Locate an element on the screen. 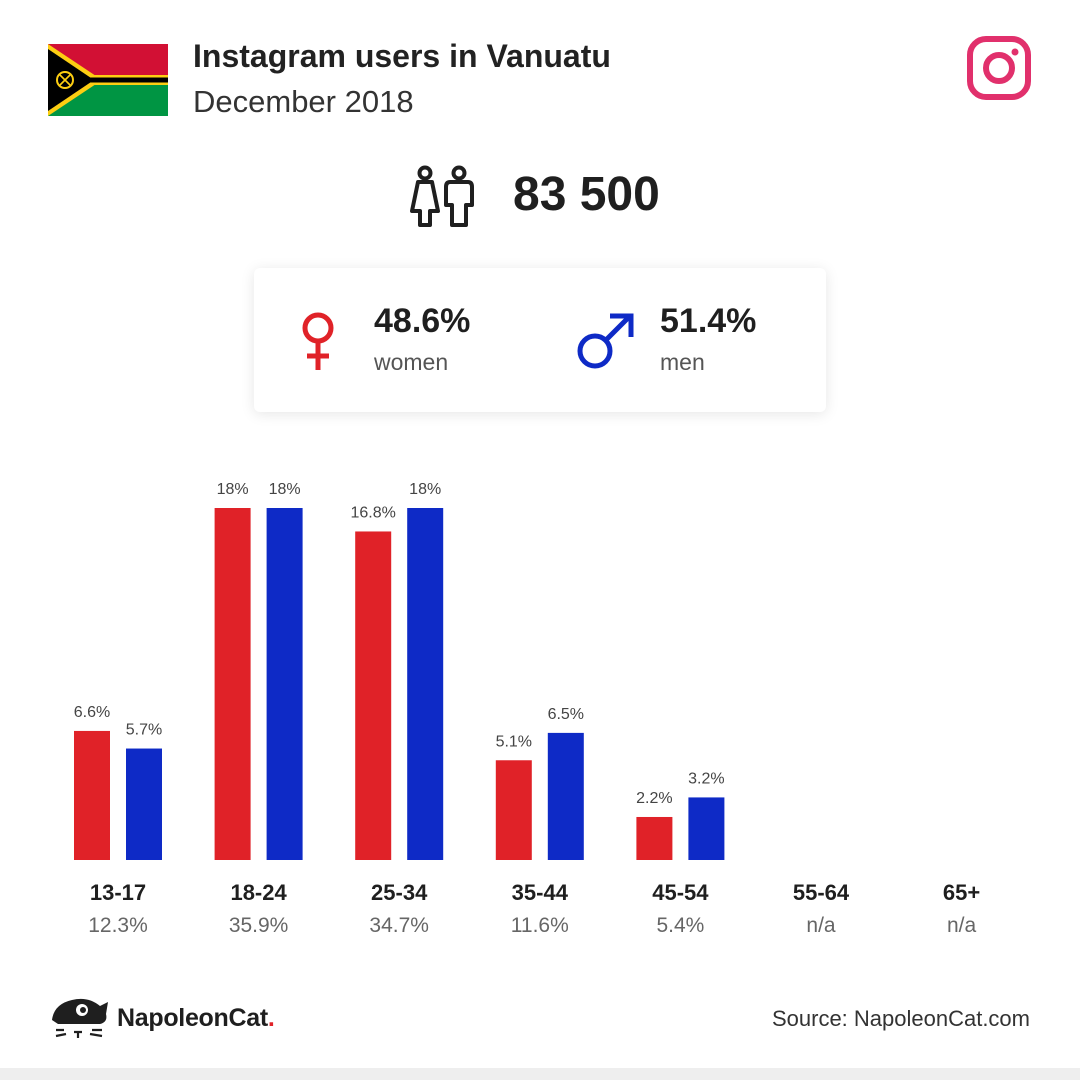 This screenshot has width=1080, height=1080. napoleoncat-logo-icon is located at coordinates (80, 1018).